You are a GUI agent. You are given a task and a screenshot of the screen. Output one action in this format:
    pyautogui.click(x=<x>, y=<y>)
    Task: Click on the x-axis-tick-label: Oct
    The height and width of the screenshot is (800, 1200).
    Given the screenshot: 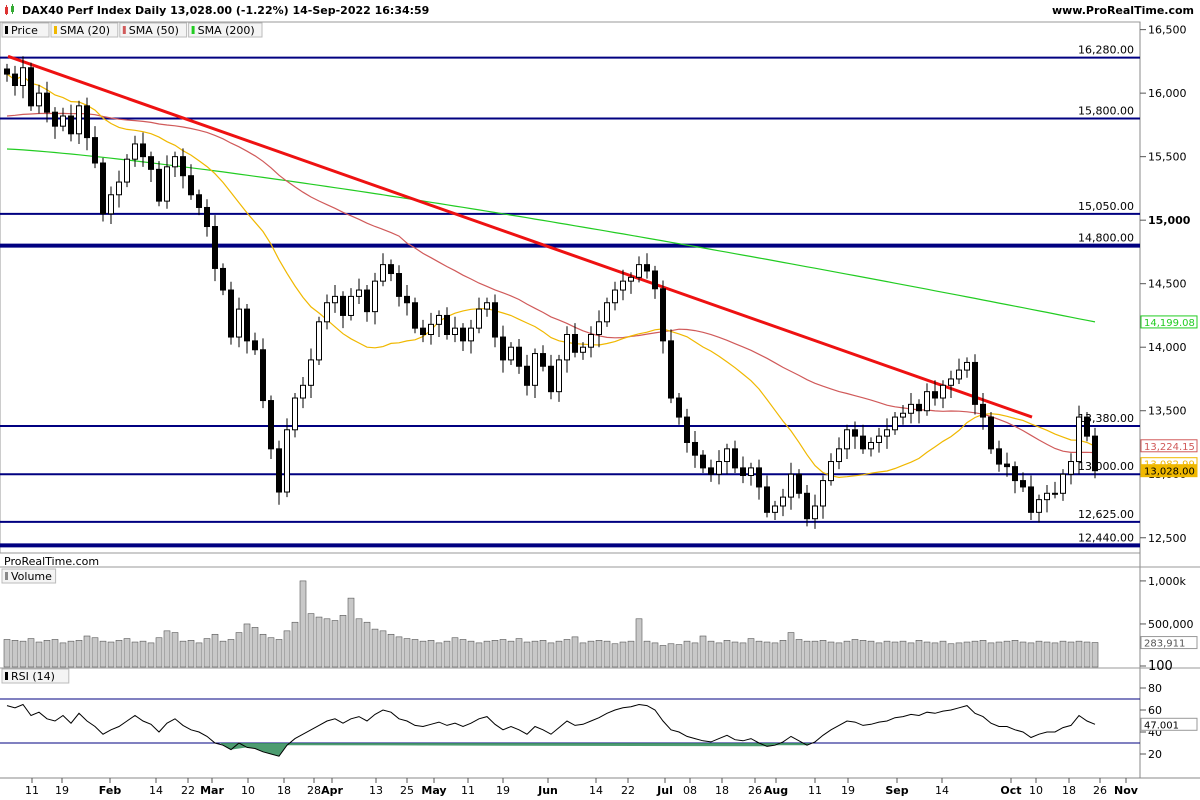 What is the action you would take?
    pyautogui.click(x=1010, y=790)
    